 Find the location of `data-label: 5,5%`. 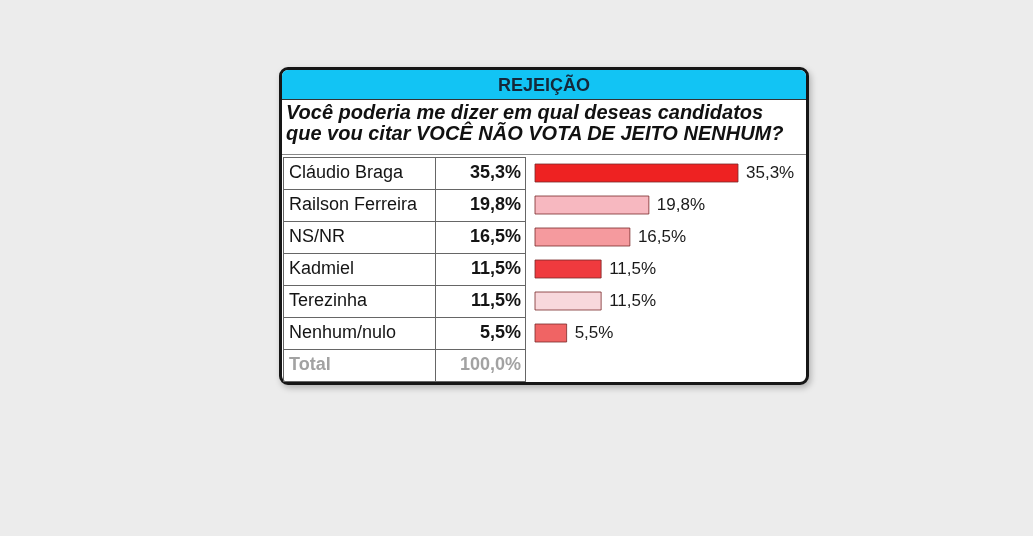

data-label: 5,5% is located at coordinates (500, 332).